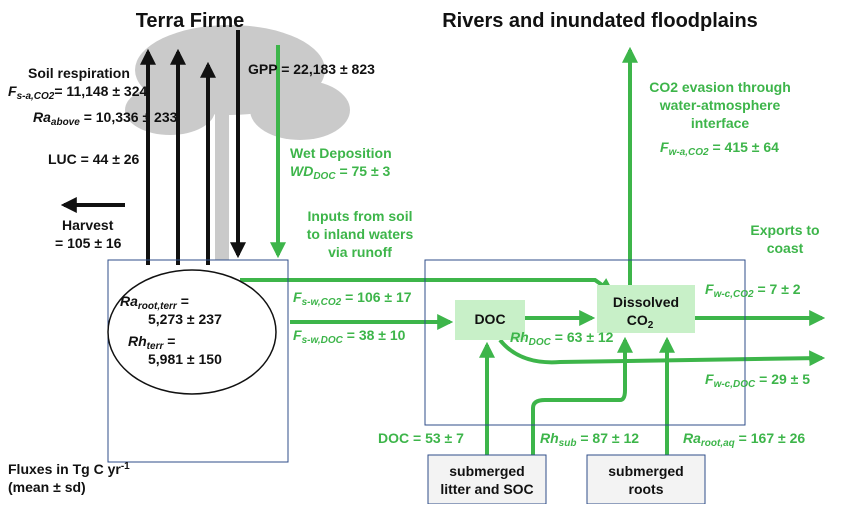 The image size is (857, 509). I want to click on label: Fw-c,DOC = 29 ± 5, so click(757, 380).